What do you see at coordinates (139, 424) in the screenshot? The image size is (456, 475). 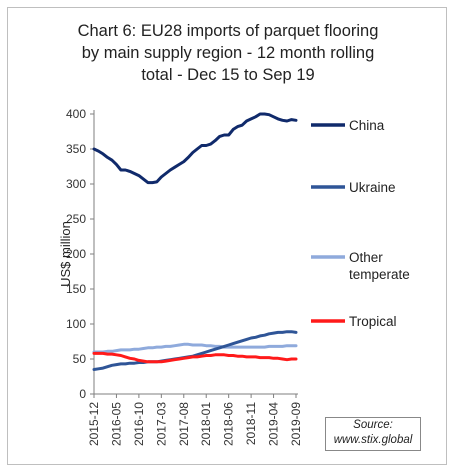 I see `x-tick-label: 2016-10` at bounding box center [139, 424].